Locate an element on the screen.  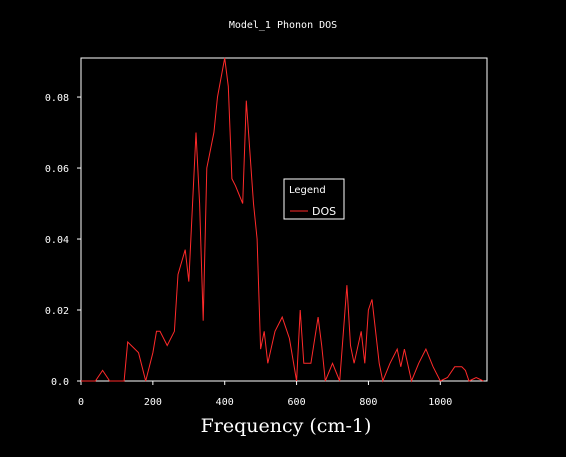
legend-label-dos: DOS is located at coordinates (324, 211).